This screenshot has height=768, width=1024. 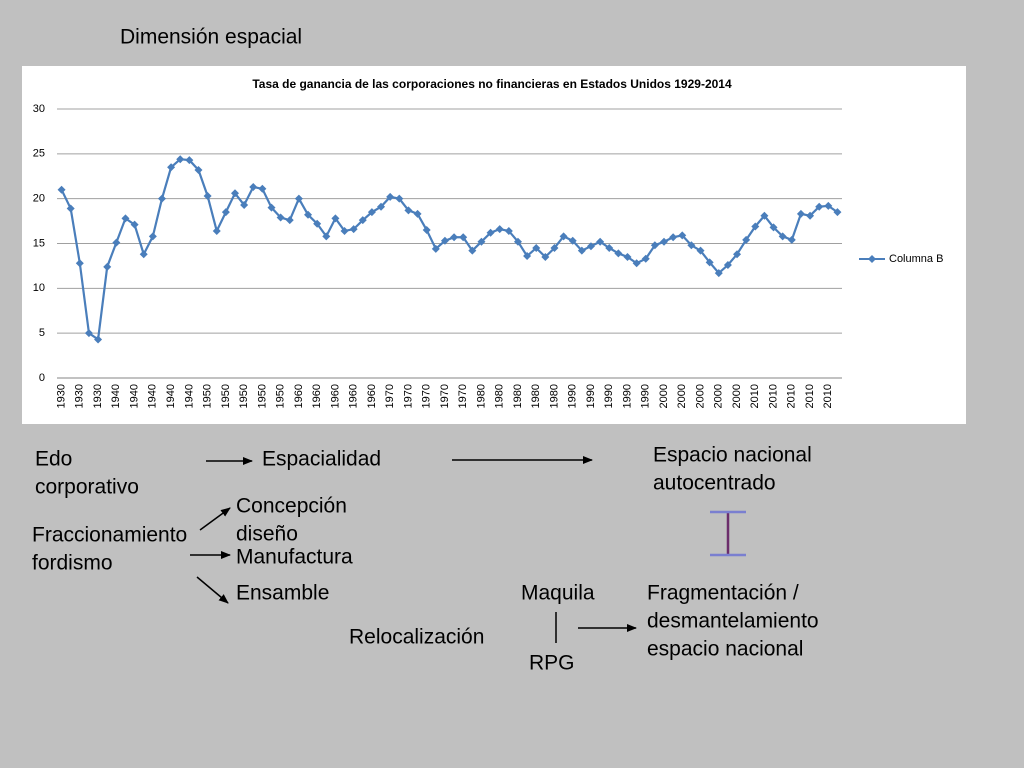 I want to click on diagram-label: RPG, so click(x=552, y=663).